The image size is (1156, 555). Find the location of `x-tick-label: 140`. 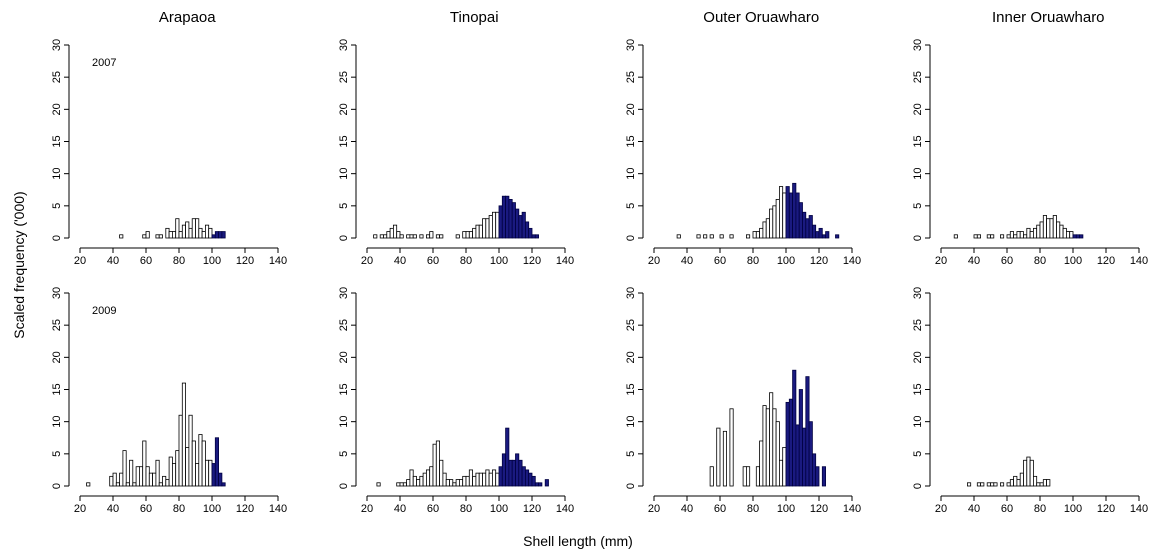

x-tick-label: 140 is located at coordinates (1139, 261).